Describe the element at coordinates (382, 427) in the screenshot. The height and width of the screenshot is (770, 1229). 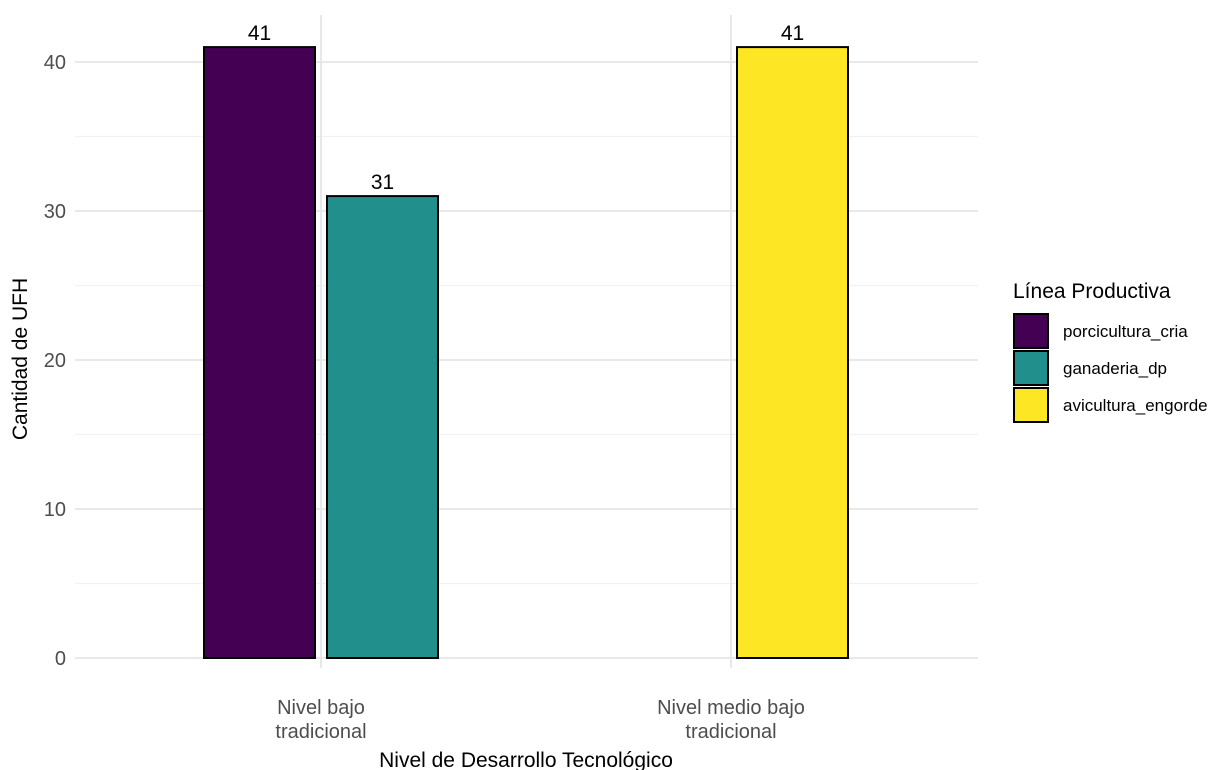
I see `bar-ganaderia_dp` at that location.